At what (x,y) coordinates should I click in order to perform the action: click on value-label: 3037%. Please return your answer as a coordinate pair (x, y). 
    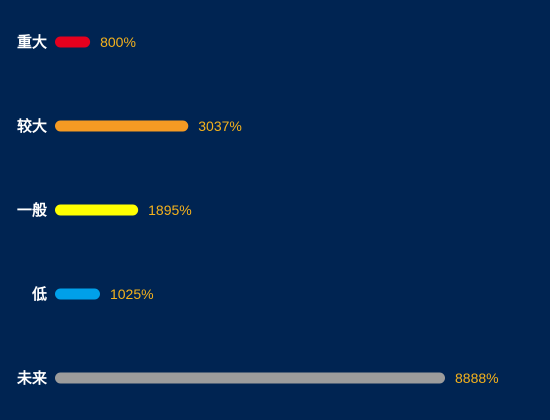
    Looking at the image, I should click on (220, 126).